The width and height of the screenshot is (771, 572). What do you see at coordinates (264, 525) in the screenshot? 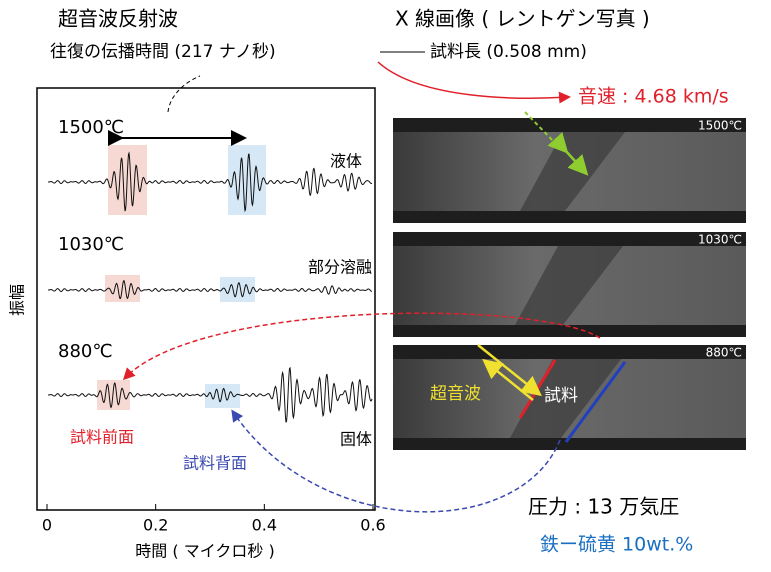
I see `x-tick-label: 0.4` at bounding box center [264, 525].